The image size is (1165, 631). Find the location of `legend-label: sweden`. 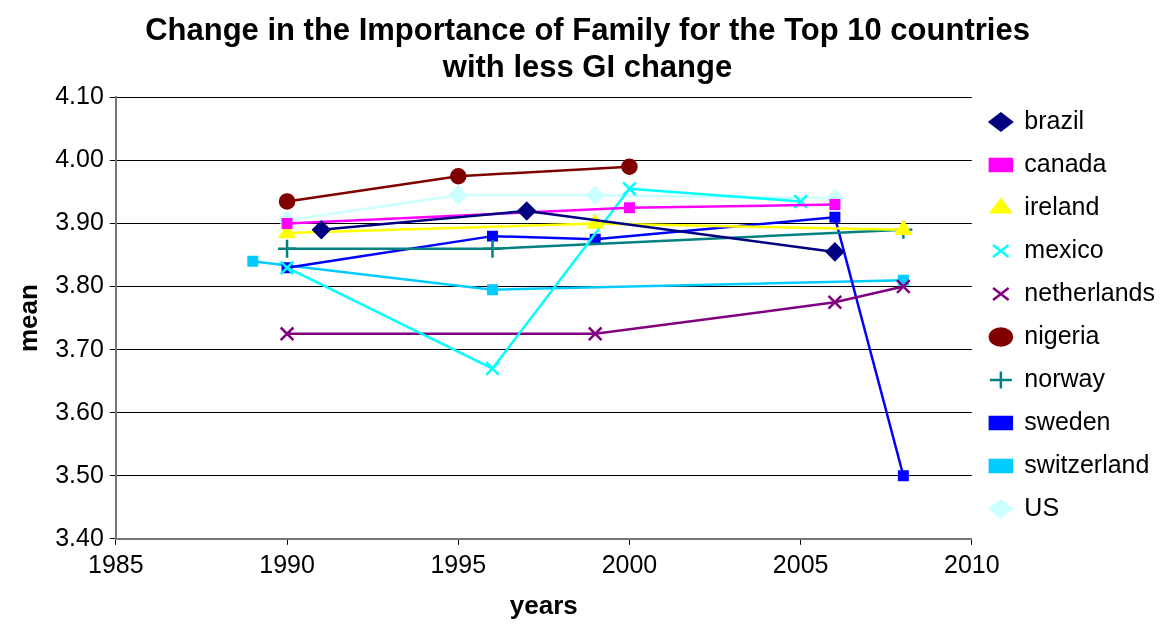

legend-label: sweden is located at coordinates (1067, 420).